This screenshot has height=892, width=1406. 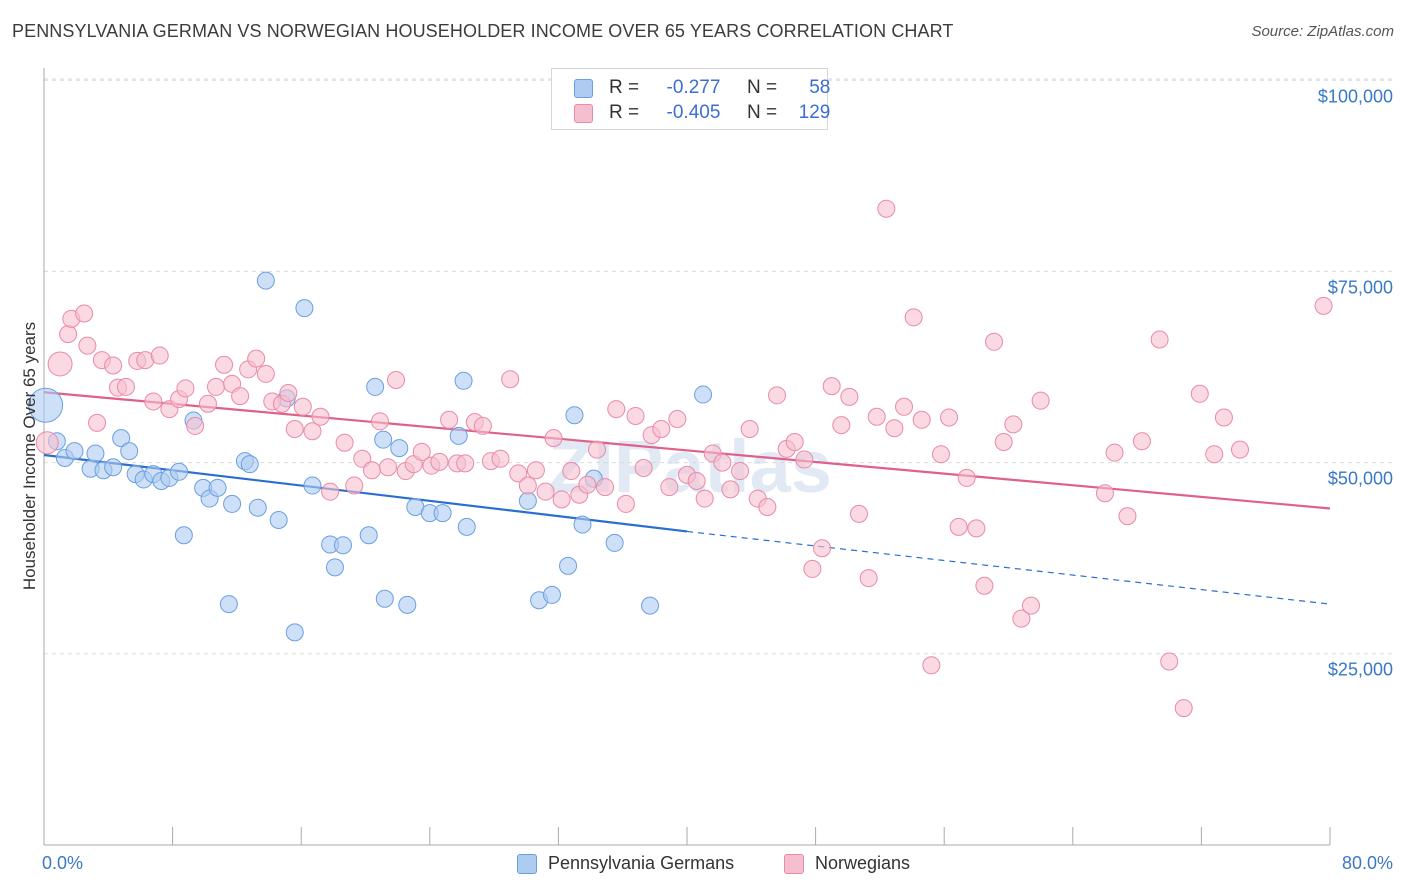 I want to click on blue-swatch, so click(x=527, y=864).